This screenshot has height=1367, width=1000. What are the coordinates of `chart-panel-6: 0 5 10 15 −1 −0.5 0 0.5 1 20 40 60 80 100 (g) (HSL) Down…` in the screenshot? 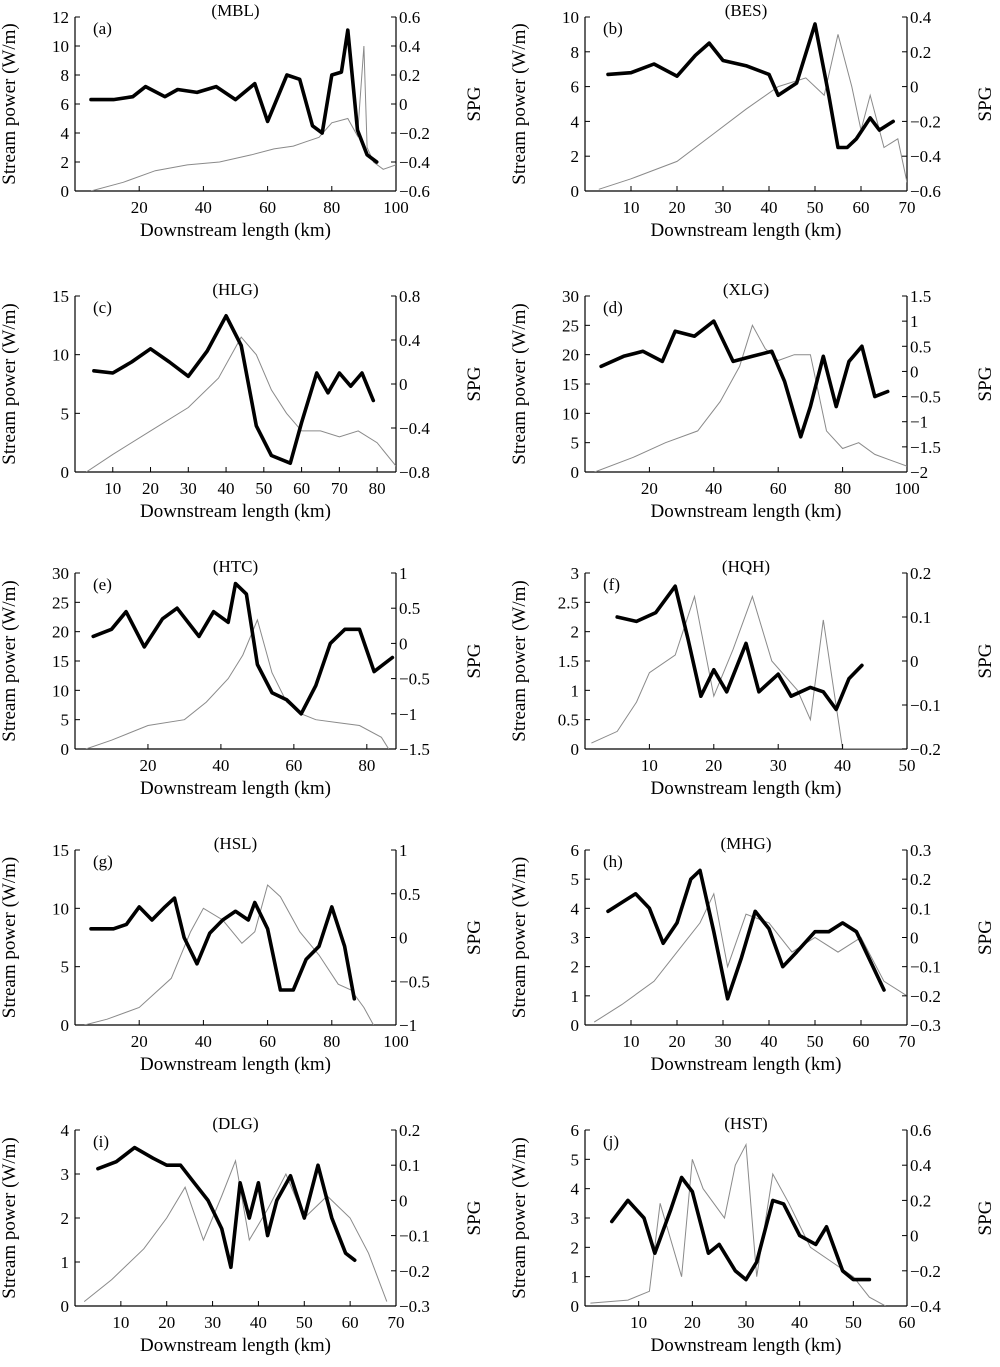 It's located at (242, 954).